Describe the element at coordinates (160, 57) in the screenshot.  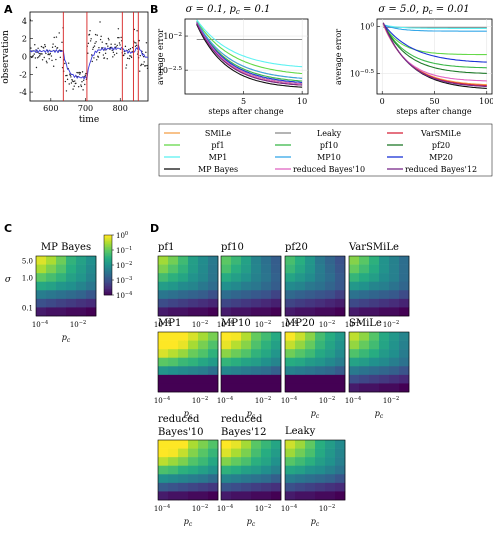
I see `panel-b-left-ylabel: average error` at that location.